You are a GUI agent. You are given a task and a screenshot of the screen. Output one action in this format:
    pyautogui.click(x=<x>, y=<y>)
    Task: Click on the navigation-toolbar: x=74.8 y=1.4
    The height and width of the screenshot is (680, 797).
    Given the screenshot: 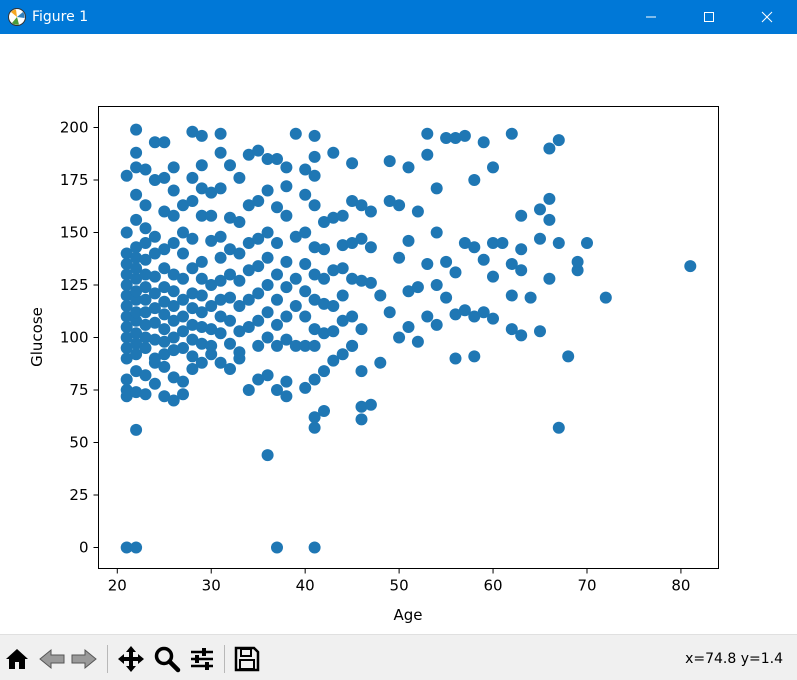 What is the action you would take?
    pyautogui.click(x=398, y=657)
    